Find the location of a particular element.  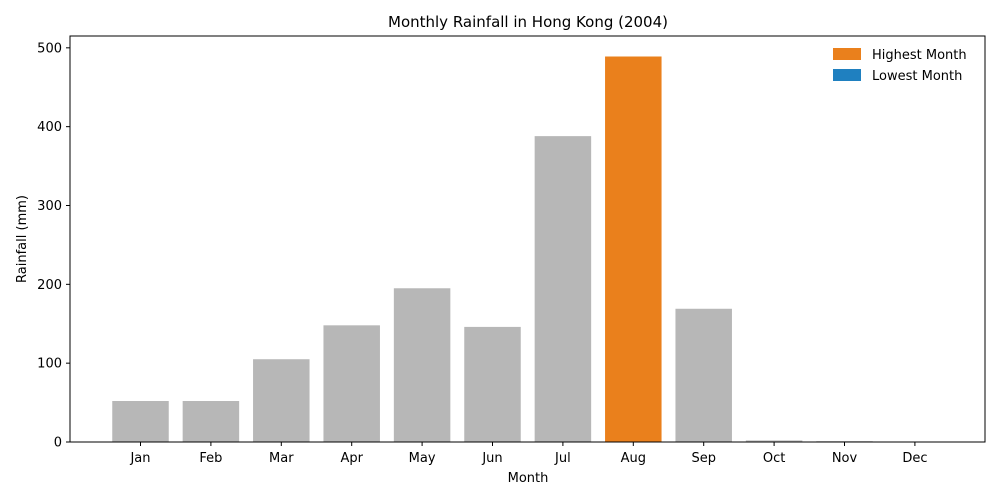

bar-mar is located at coordinates (281, 400).